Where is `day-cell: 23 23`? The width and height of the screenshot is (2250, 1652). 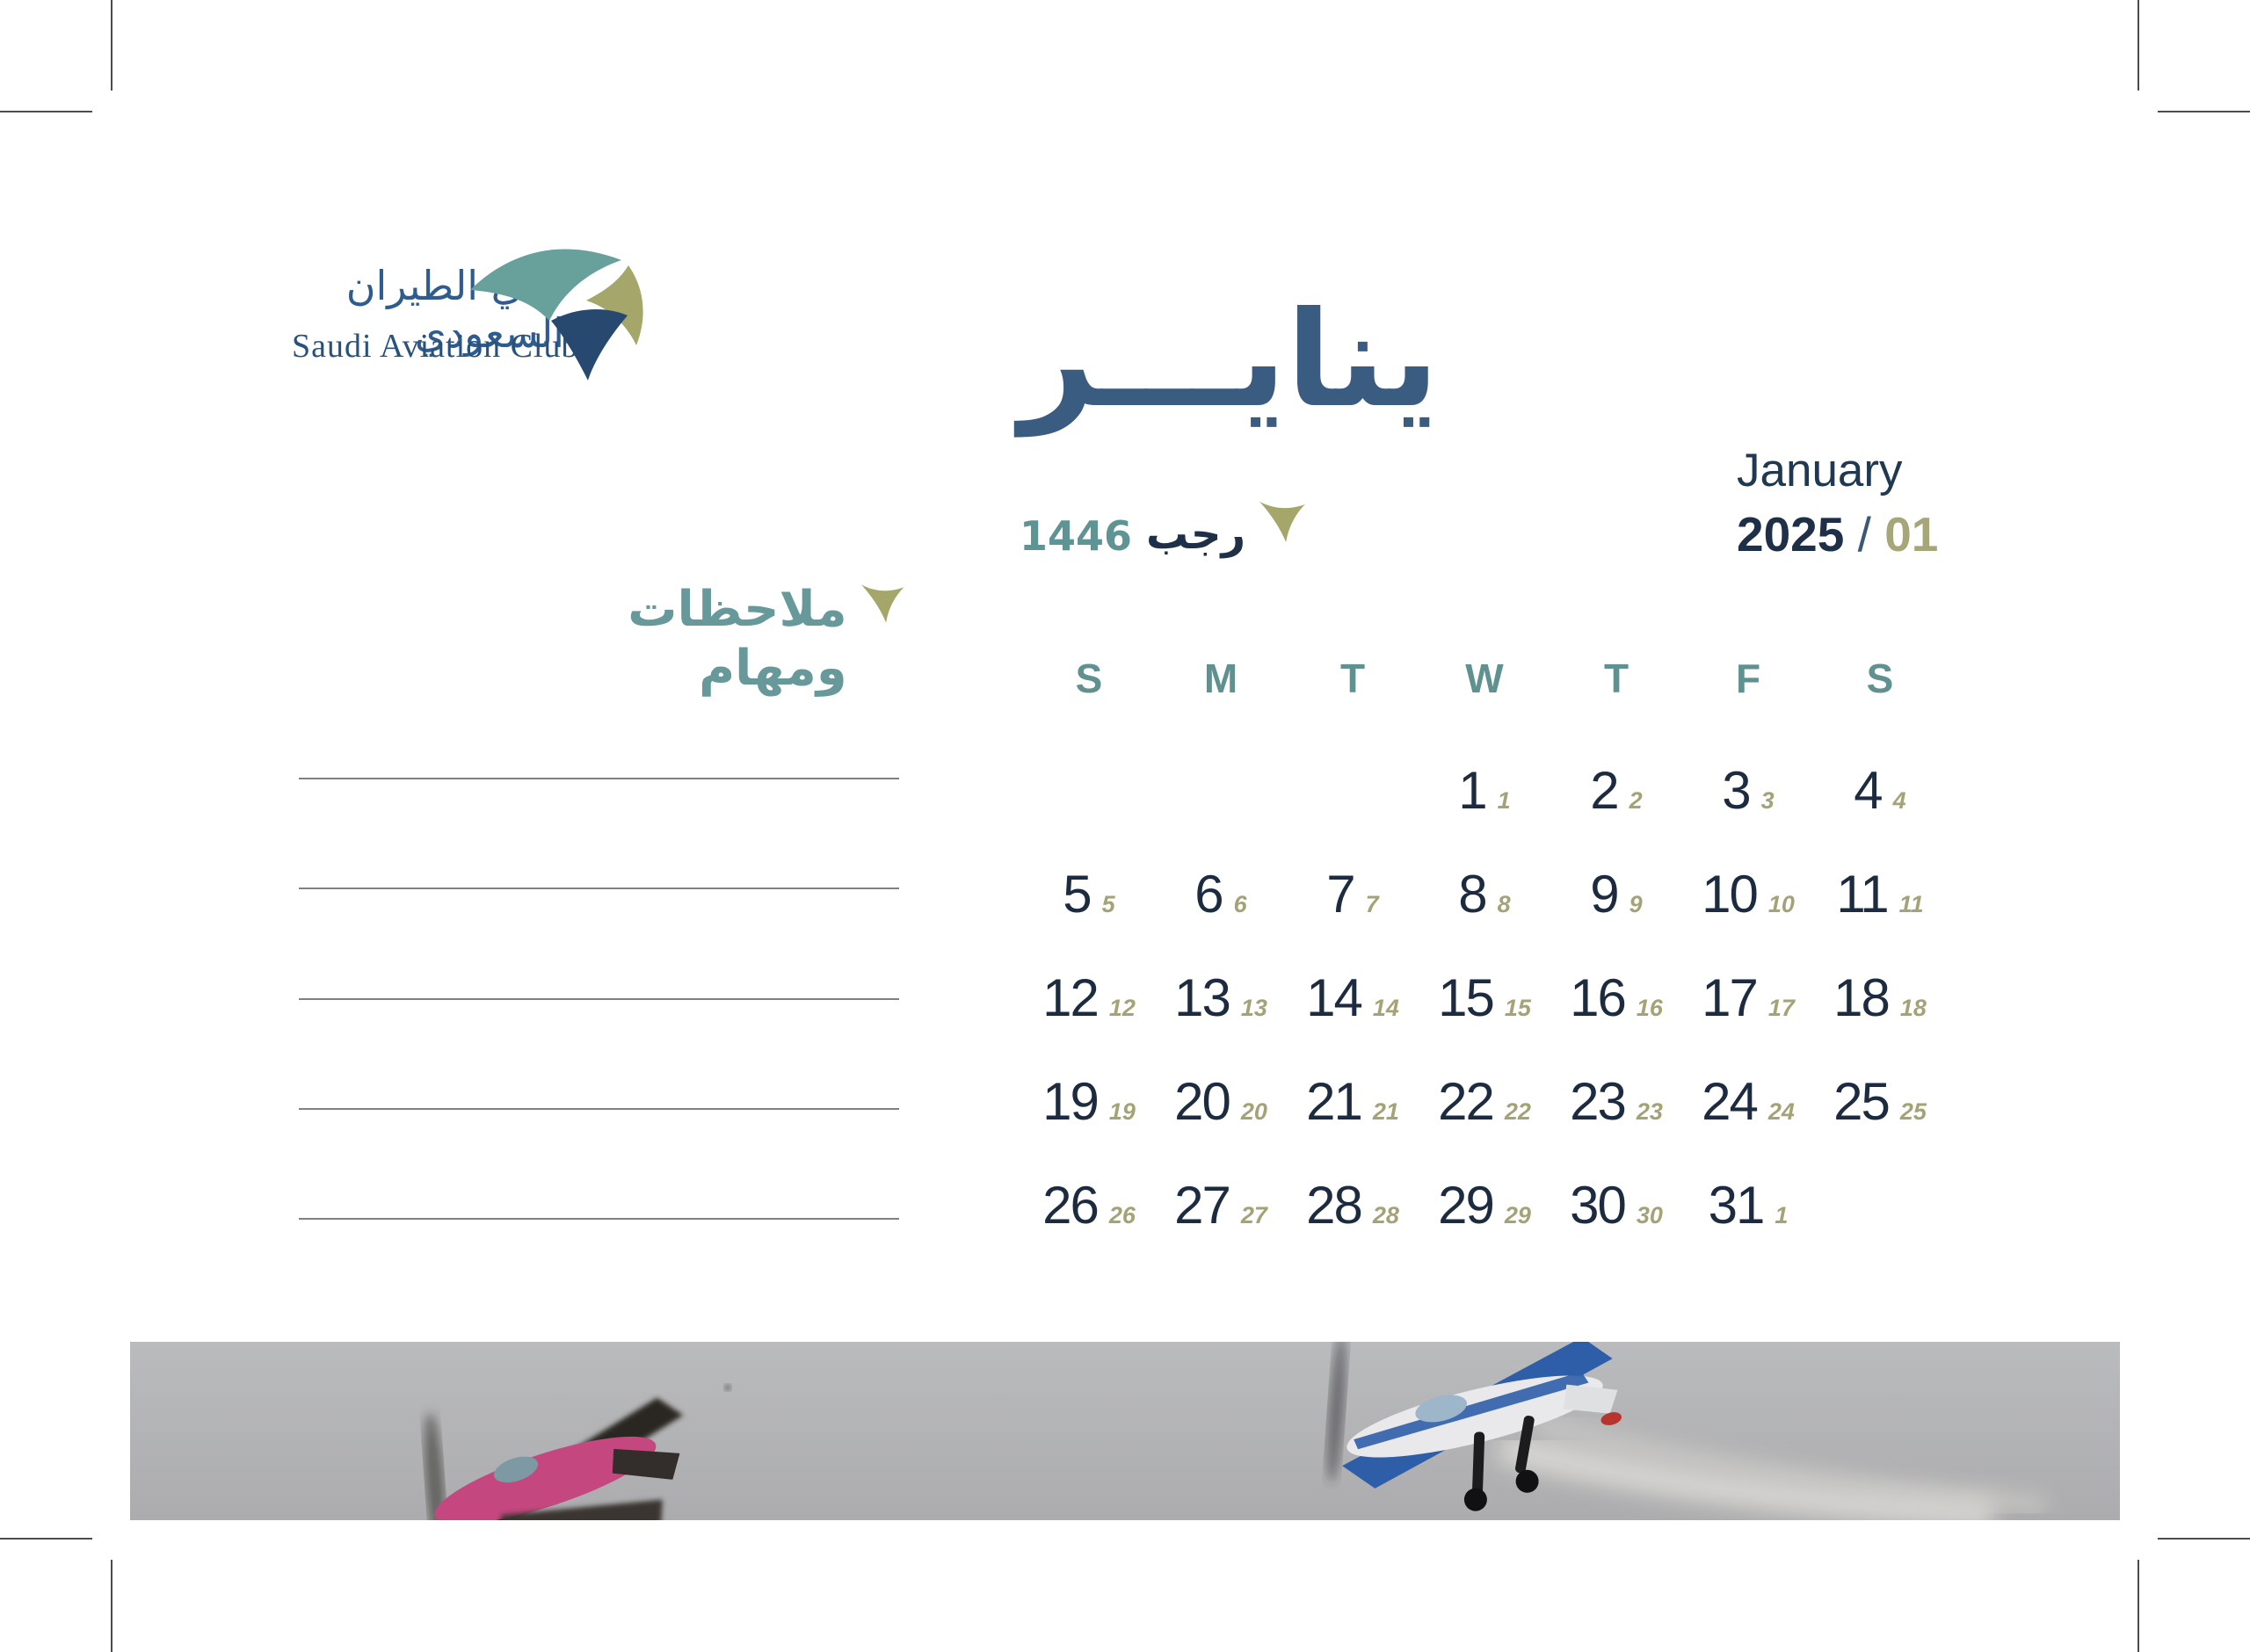
day-cell: 23 23 is located at coordinates (1616, 1101).